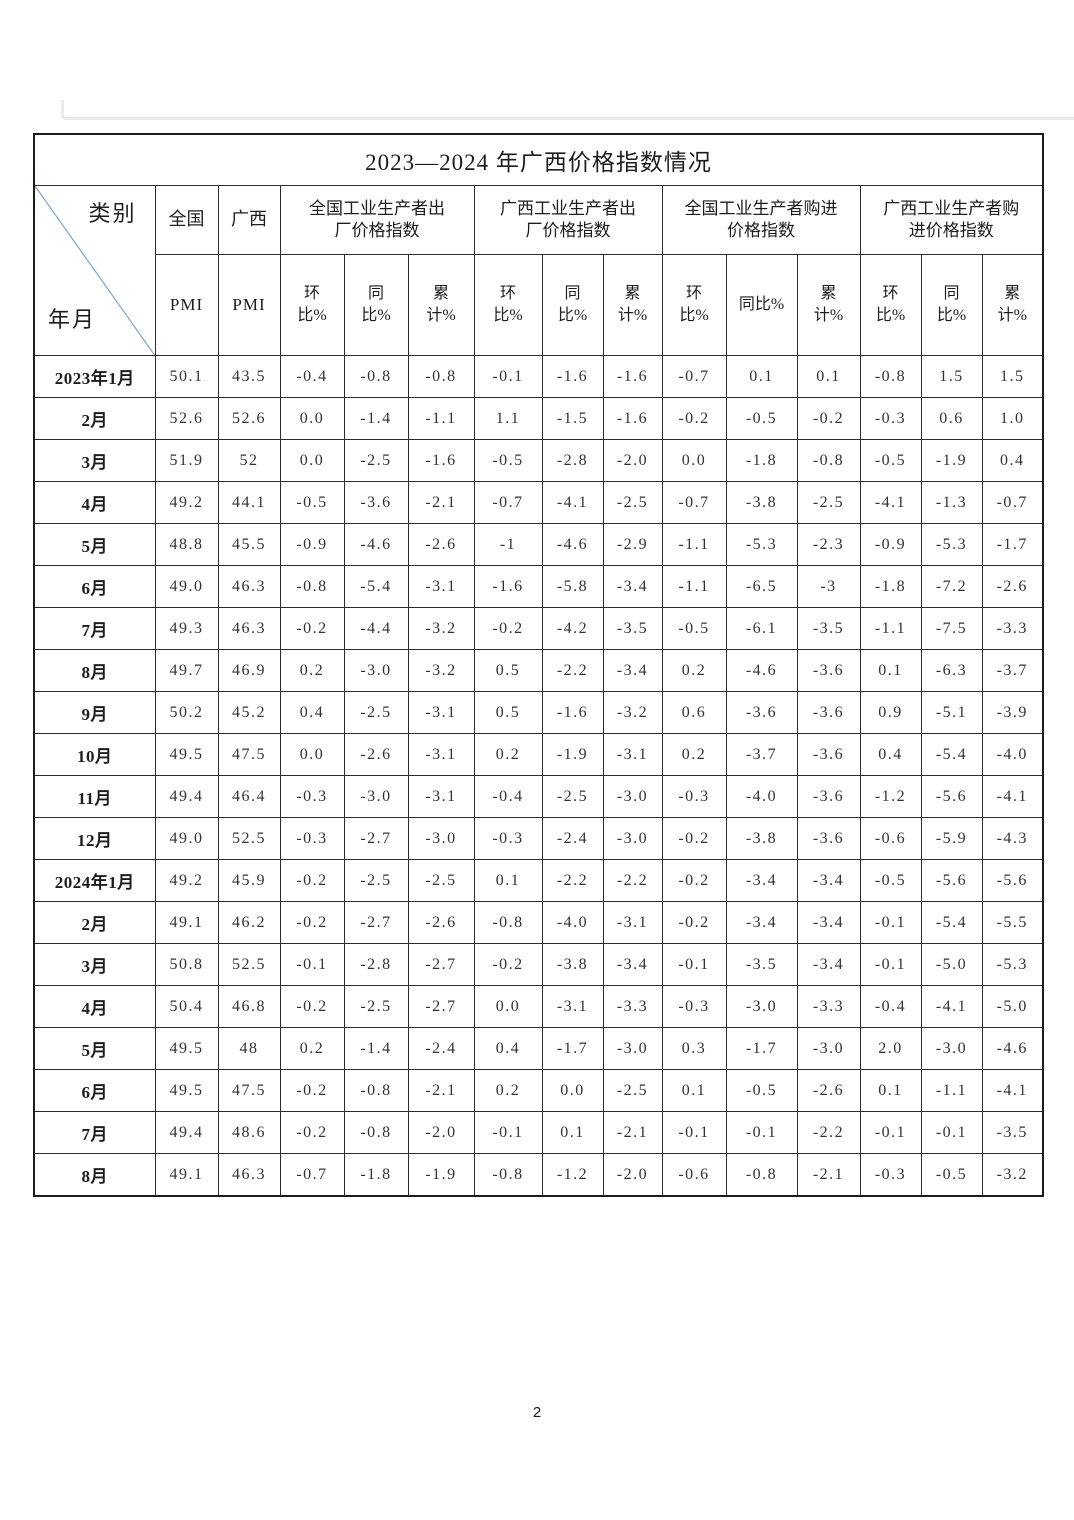  What do you see at coordinates (376, 1048) in the screenshot?
I see `value-cell: -1.4` at bounding box center [376, 1048].